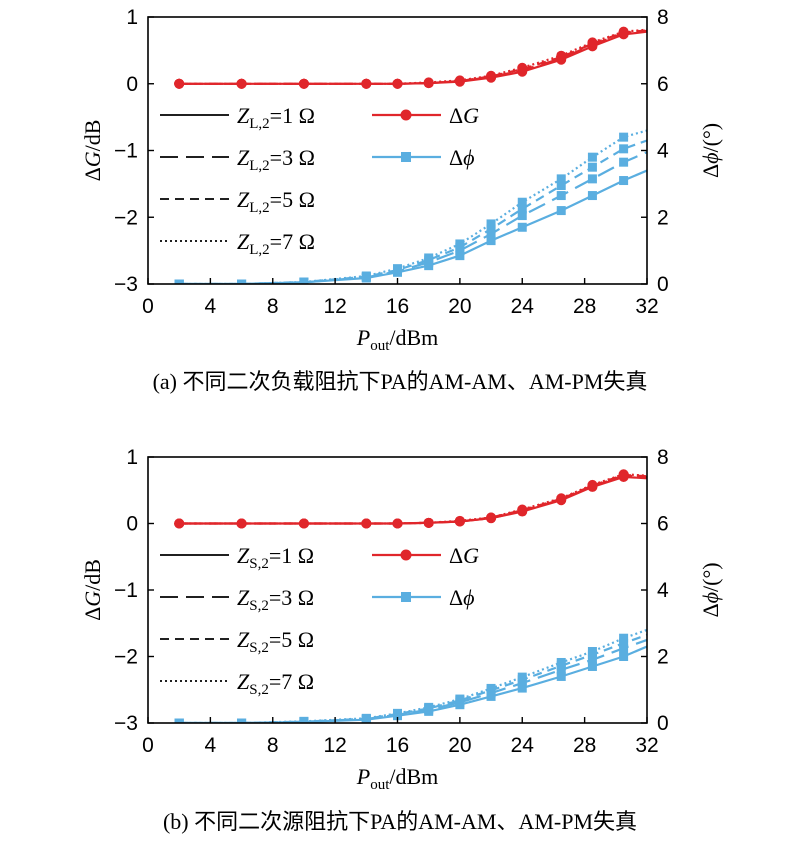 Image resolution: width=800 pixels, height=841 pixels. What do you see at coordinates (406, 115) in the screenshot?
I see `legend-metric-marker` at bounding box center [406, 115].